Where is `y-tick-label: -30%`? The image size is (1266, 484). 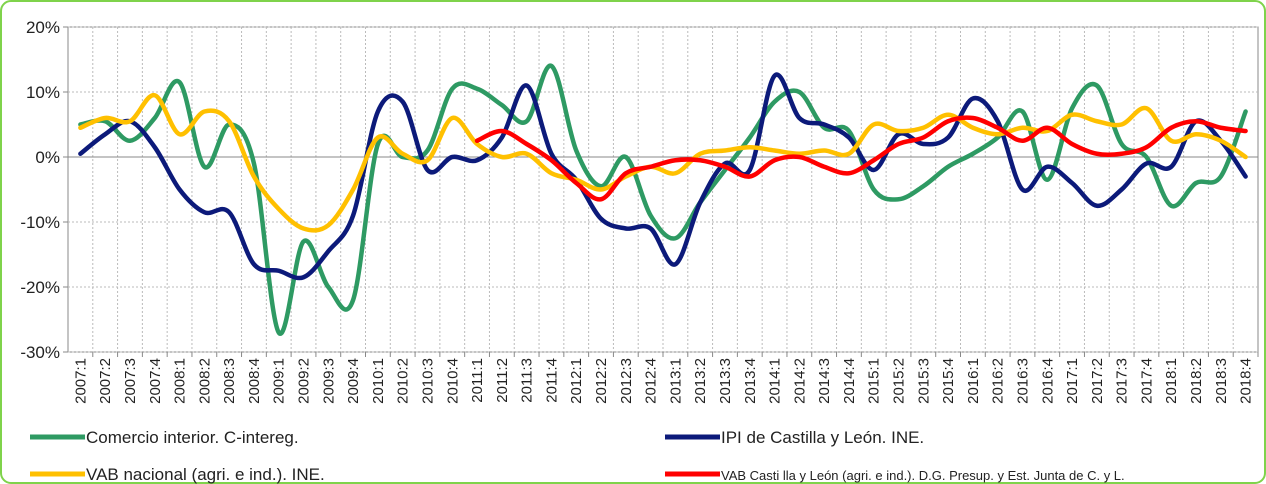 y-tick-label: -30% is located at coordinates (40, 352).